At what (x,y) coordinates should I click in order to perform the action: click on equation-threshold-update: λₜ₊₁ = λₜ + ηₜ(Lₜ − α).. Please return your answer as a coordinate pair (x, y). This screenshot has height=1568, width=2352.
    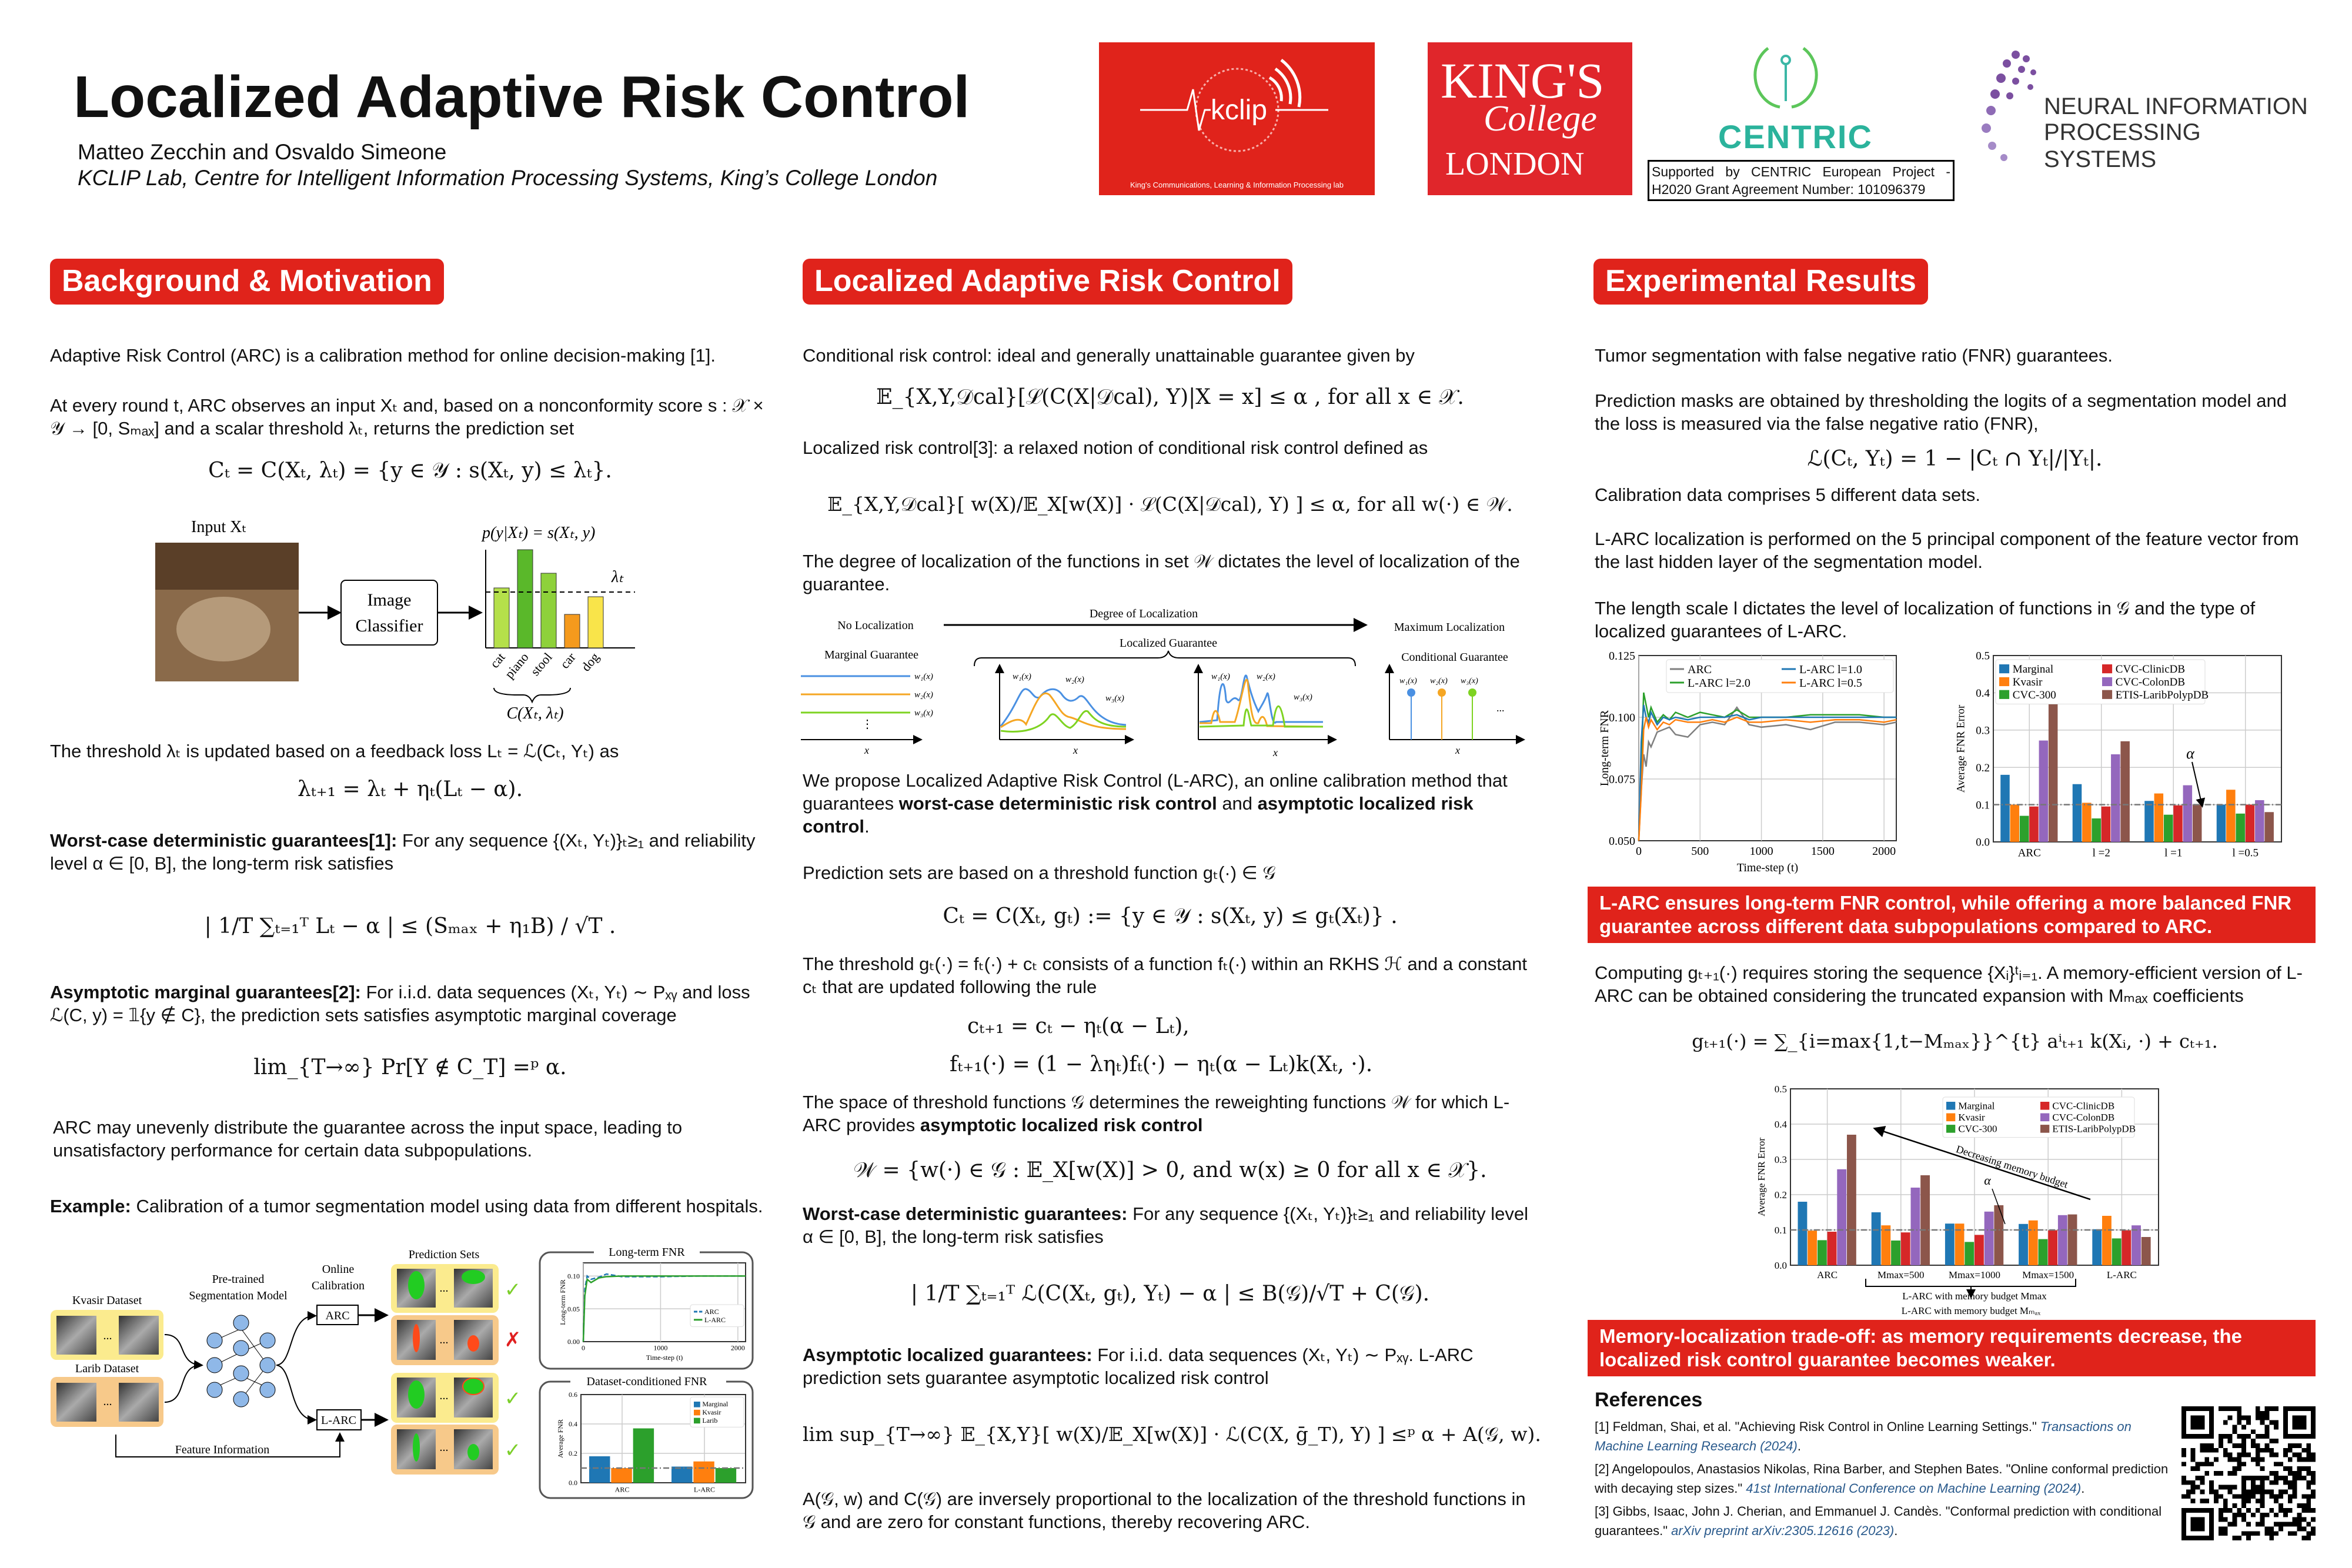
    Looking at the image, I should click on (410, 789).